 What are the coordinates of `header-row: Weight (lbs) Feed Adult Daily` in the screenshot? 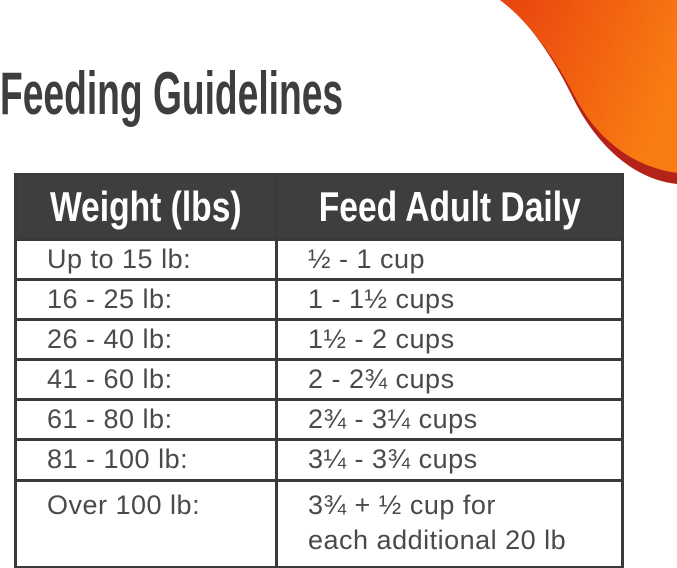 It's located at (319, 207).